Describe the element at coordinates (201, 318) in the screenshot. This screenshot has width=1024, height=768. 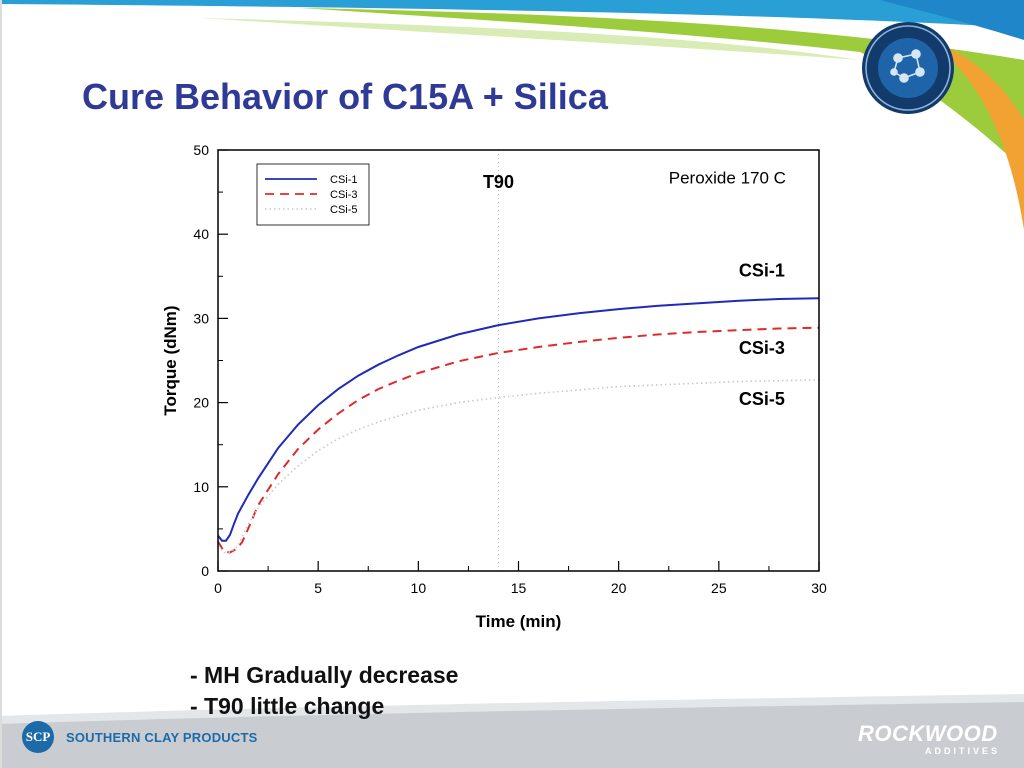
I see `y-tick-label: 30` at that location.